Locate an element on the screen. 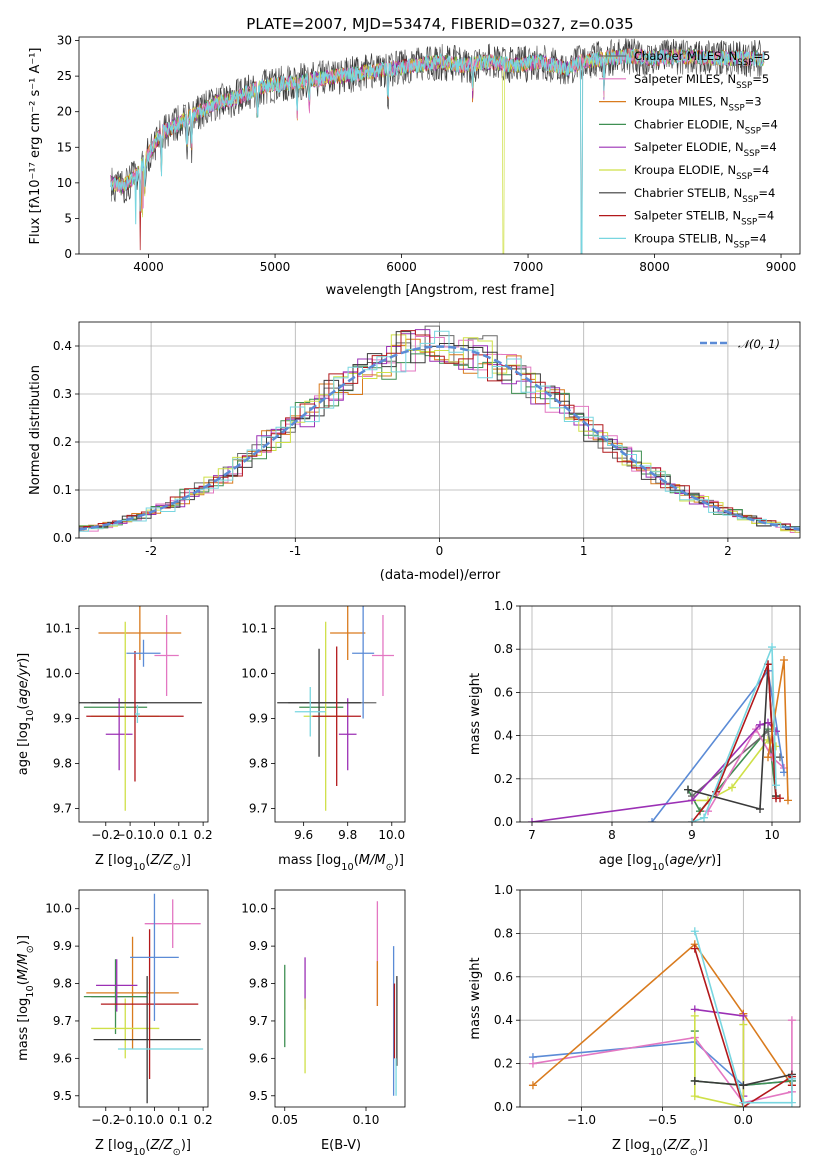 This screenshot has width=819, height=1170. x-tick-label: 0.0 is located at coordinates (154, 1120).